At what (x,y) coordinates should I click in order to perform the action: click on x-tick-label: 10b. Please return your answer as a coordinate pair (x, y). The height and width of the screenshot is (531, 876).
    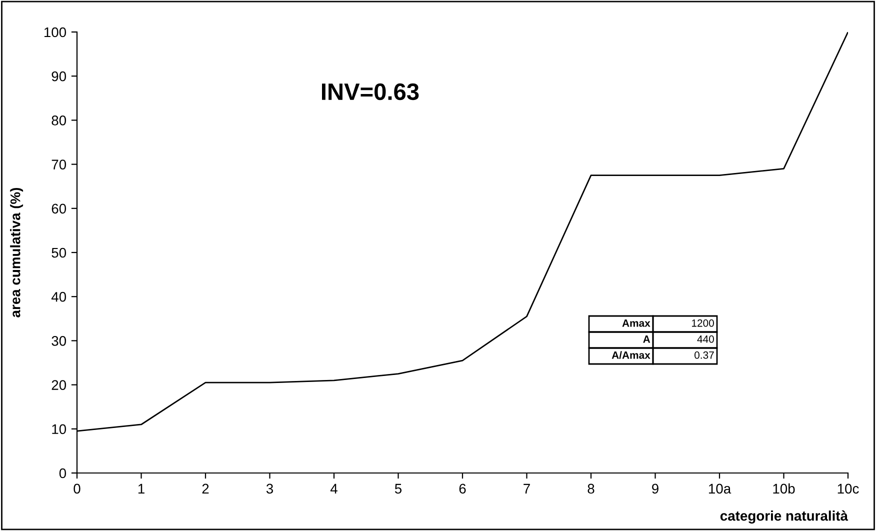
    Looking at the image, I should click on (784, 488).